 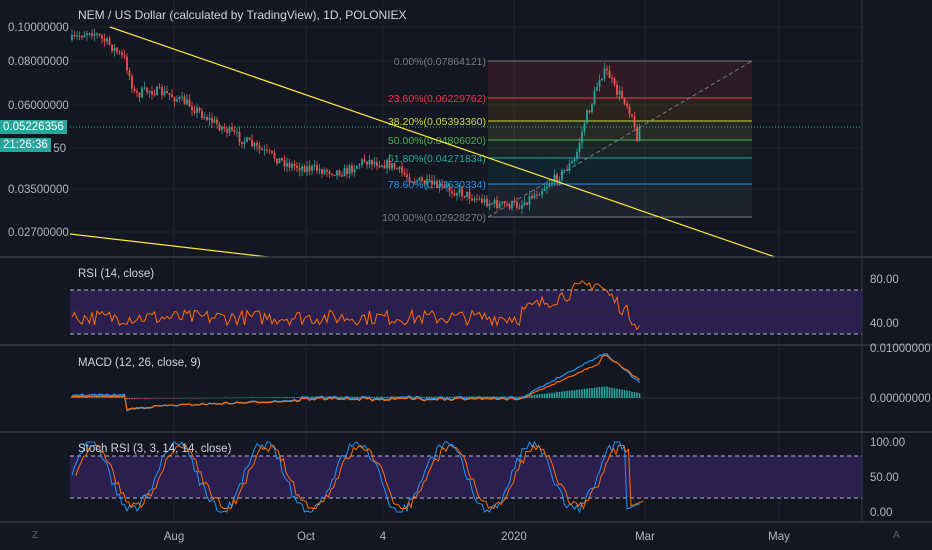 I want to click on price-axis-label-partial: 50, so click(x=59, y=149).